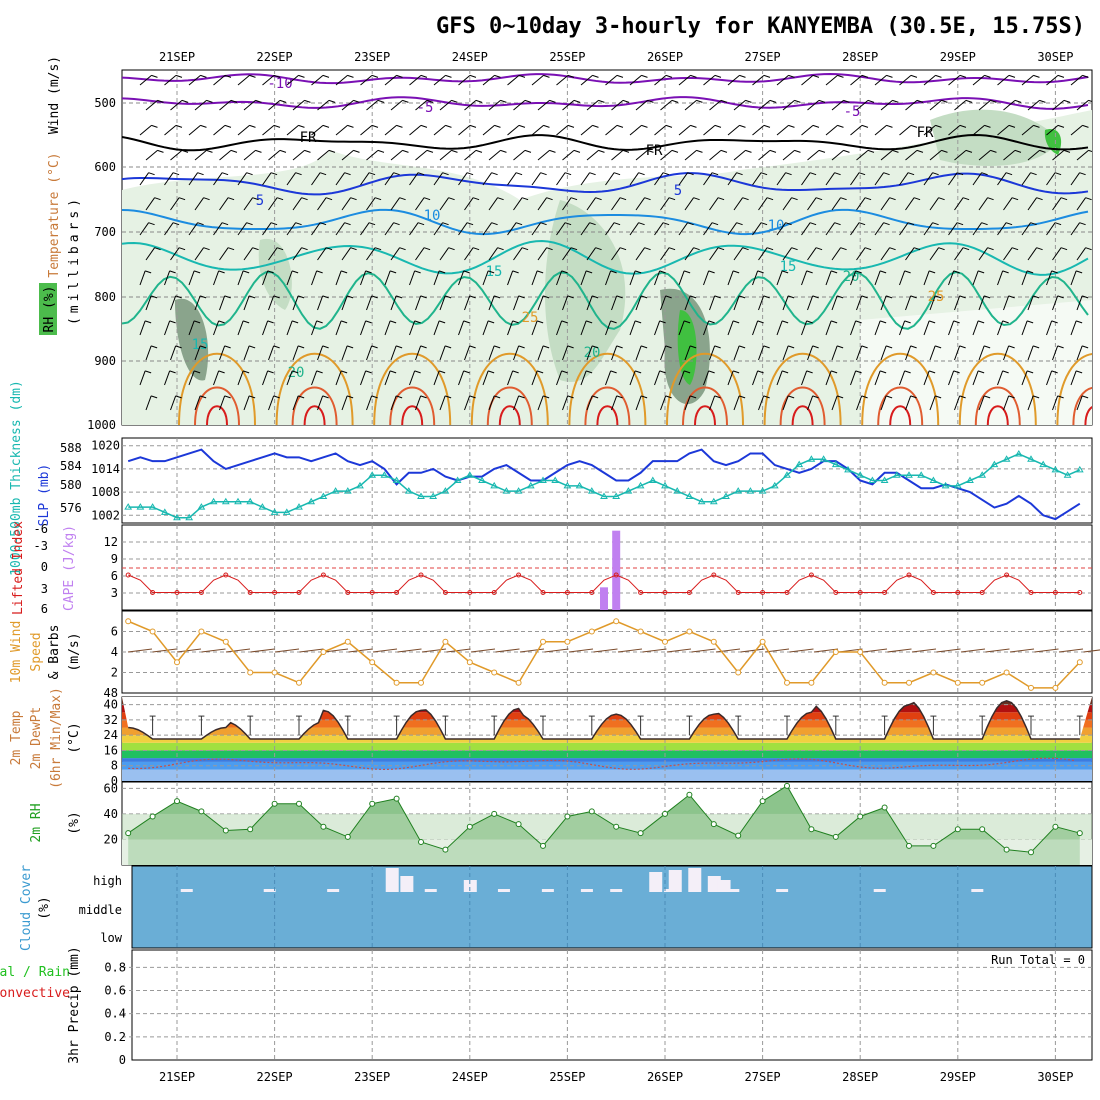 The image size is (1100, 1100). Describe the element at coordinates (41, 546) in the screenshot. I see `li-tick: -3` at that location.